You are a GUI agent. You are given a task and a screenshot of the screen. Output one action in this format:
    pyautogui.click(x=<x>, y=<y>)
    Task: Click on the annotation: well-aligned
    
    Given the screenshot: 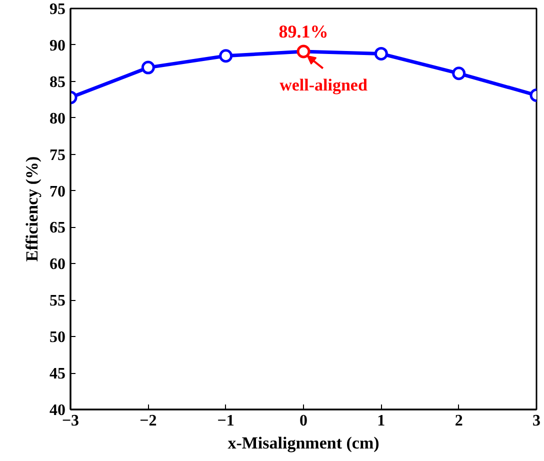 What is the action you would take?
    pyautogui.click(x=324, y=85)
    